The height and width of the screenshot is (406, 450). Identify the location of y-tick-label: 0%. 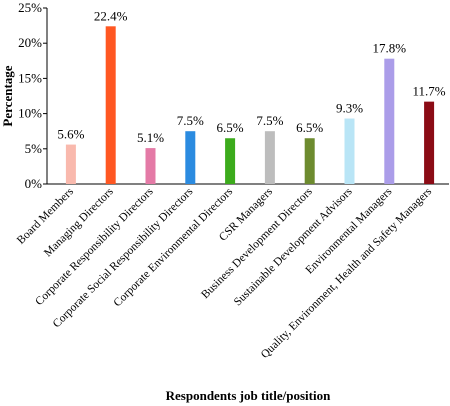
(34, 183).